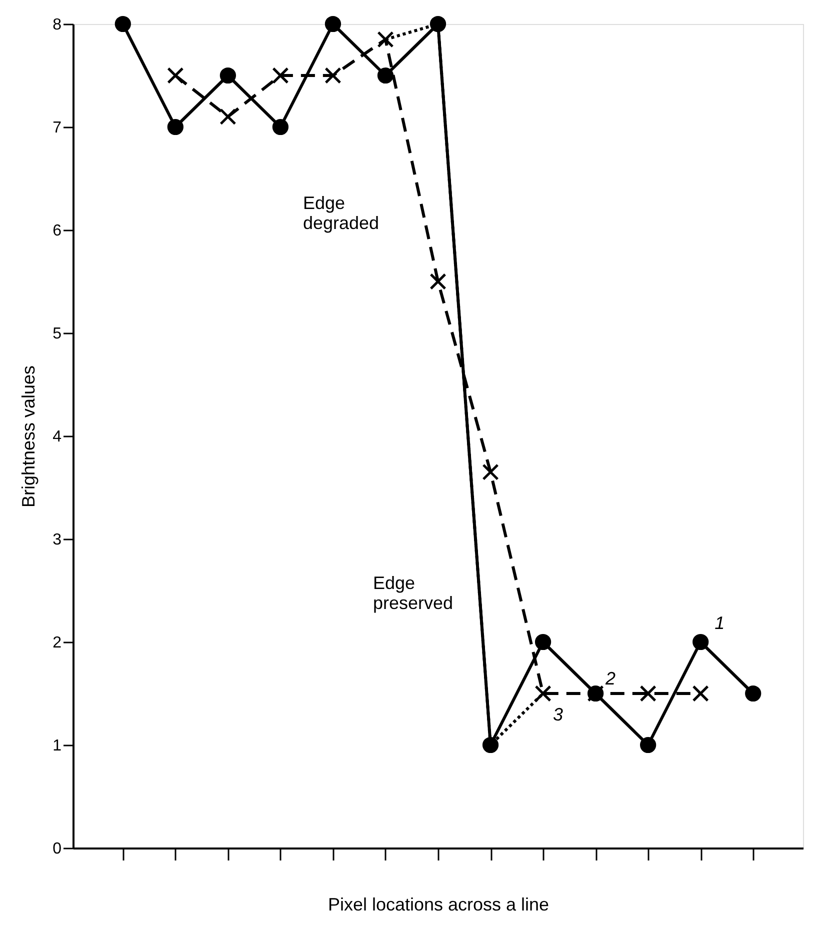 This screenshot has width=823, height=934. What do you see at coordinates (57, 849) in the screenshot?
I see `y-tick-label: 0` at bounding box center [57, 849].